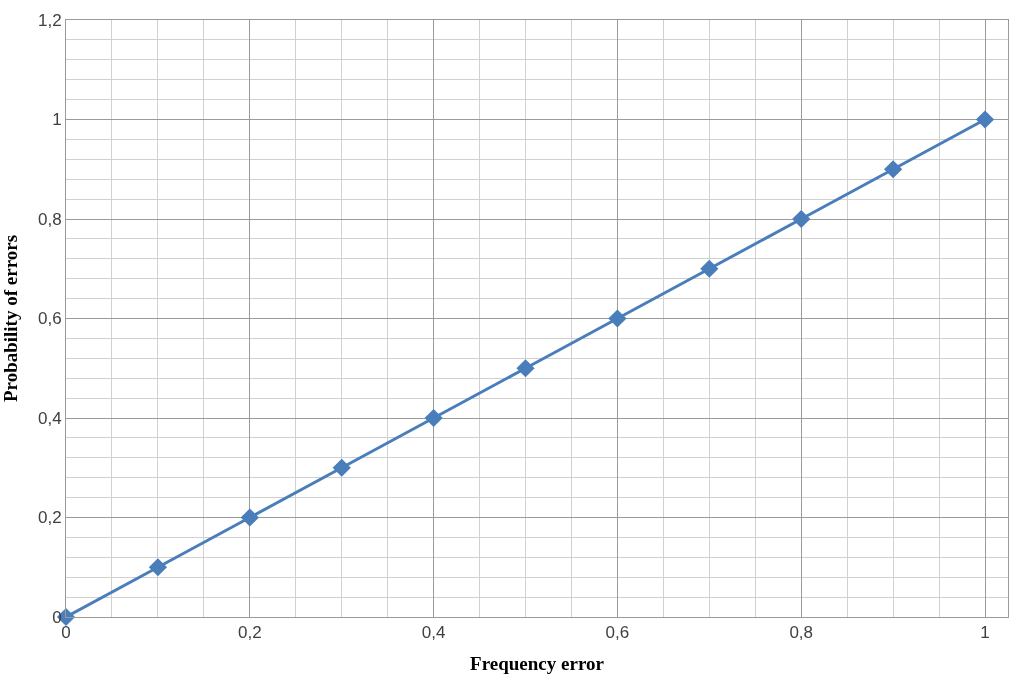 This screenshot has height=681, width=1019. What do you see at coordinates (433, 633) in the screenshot?
I see `x-tick-label: 0,4` at bounding box center [433, 633].